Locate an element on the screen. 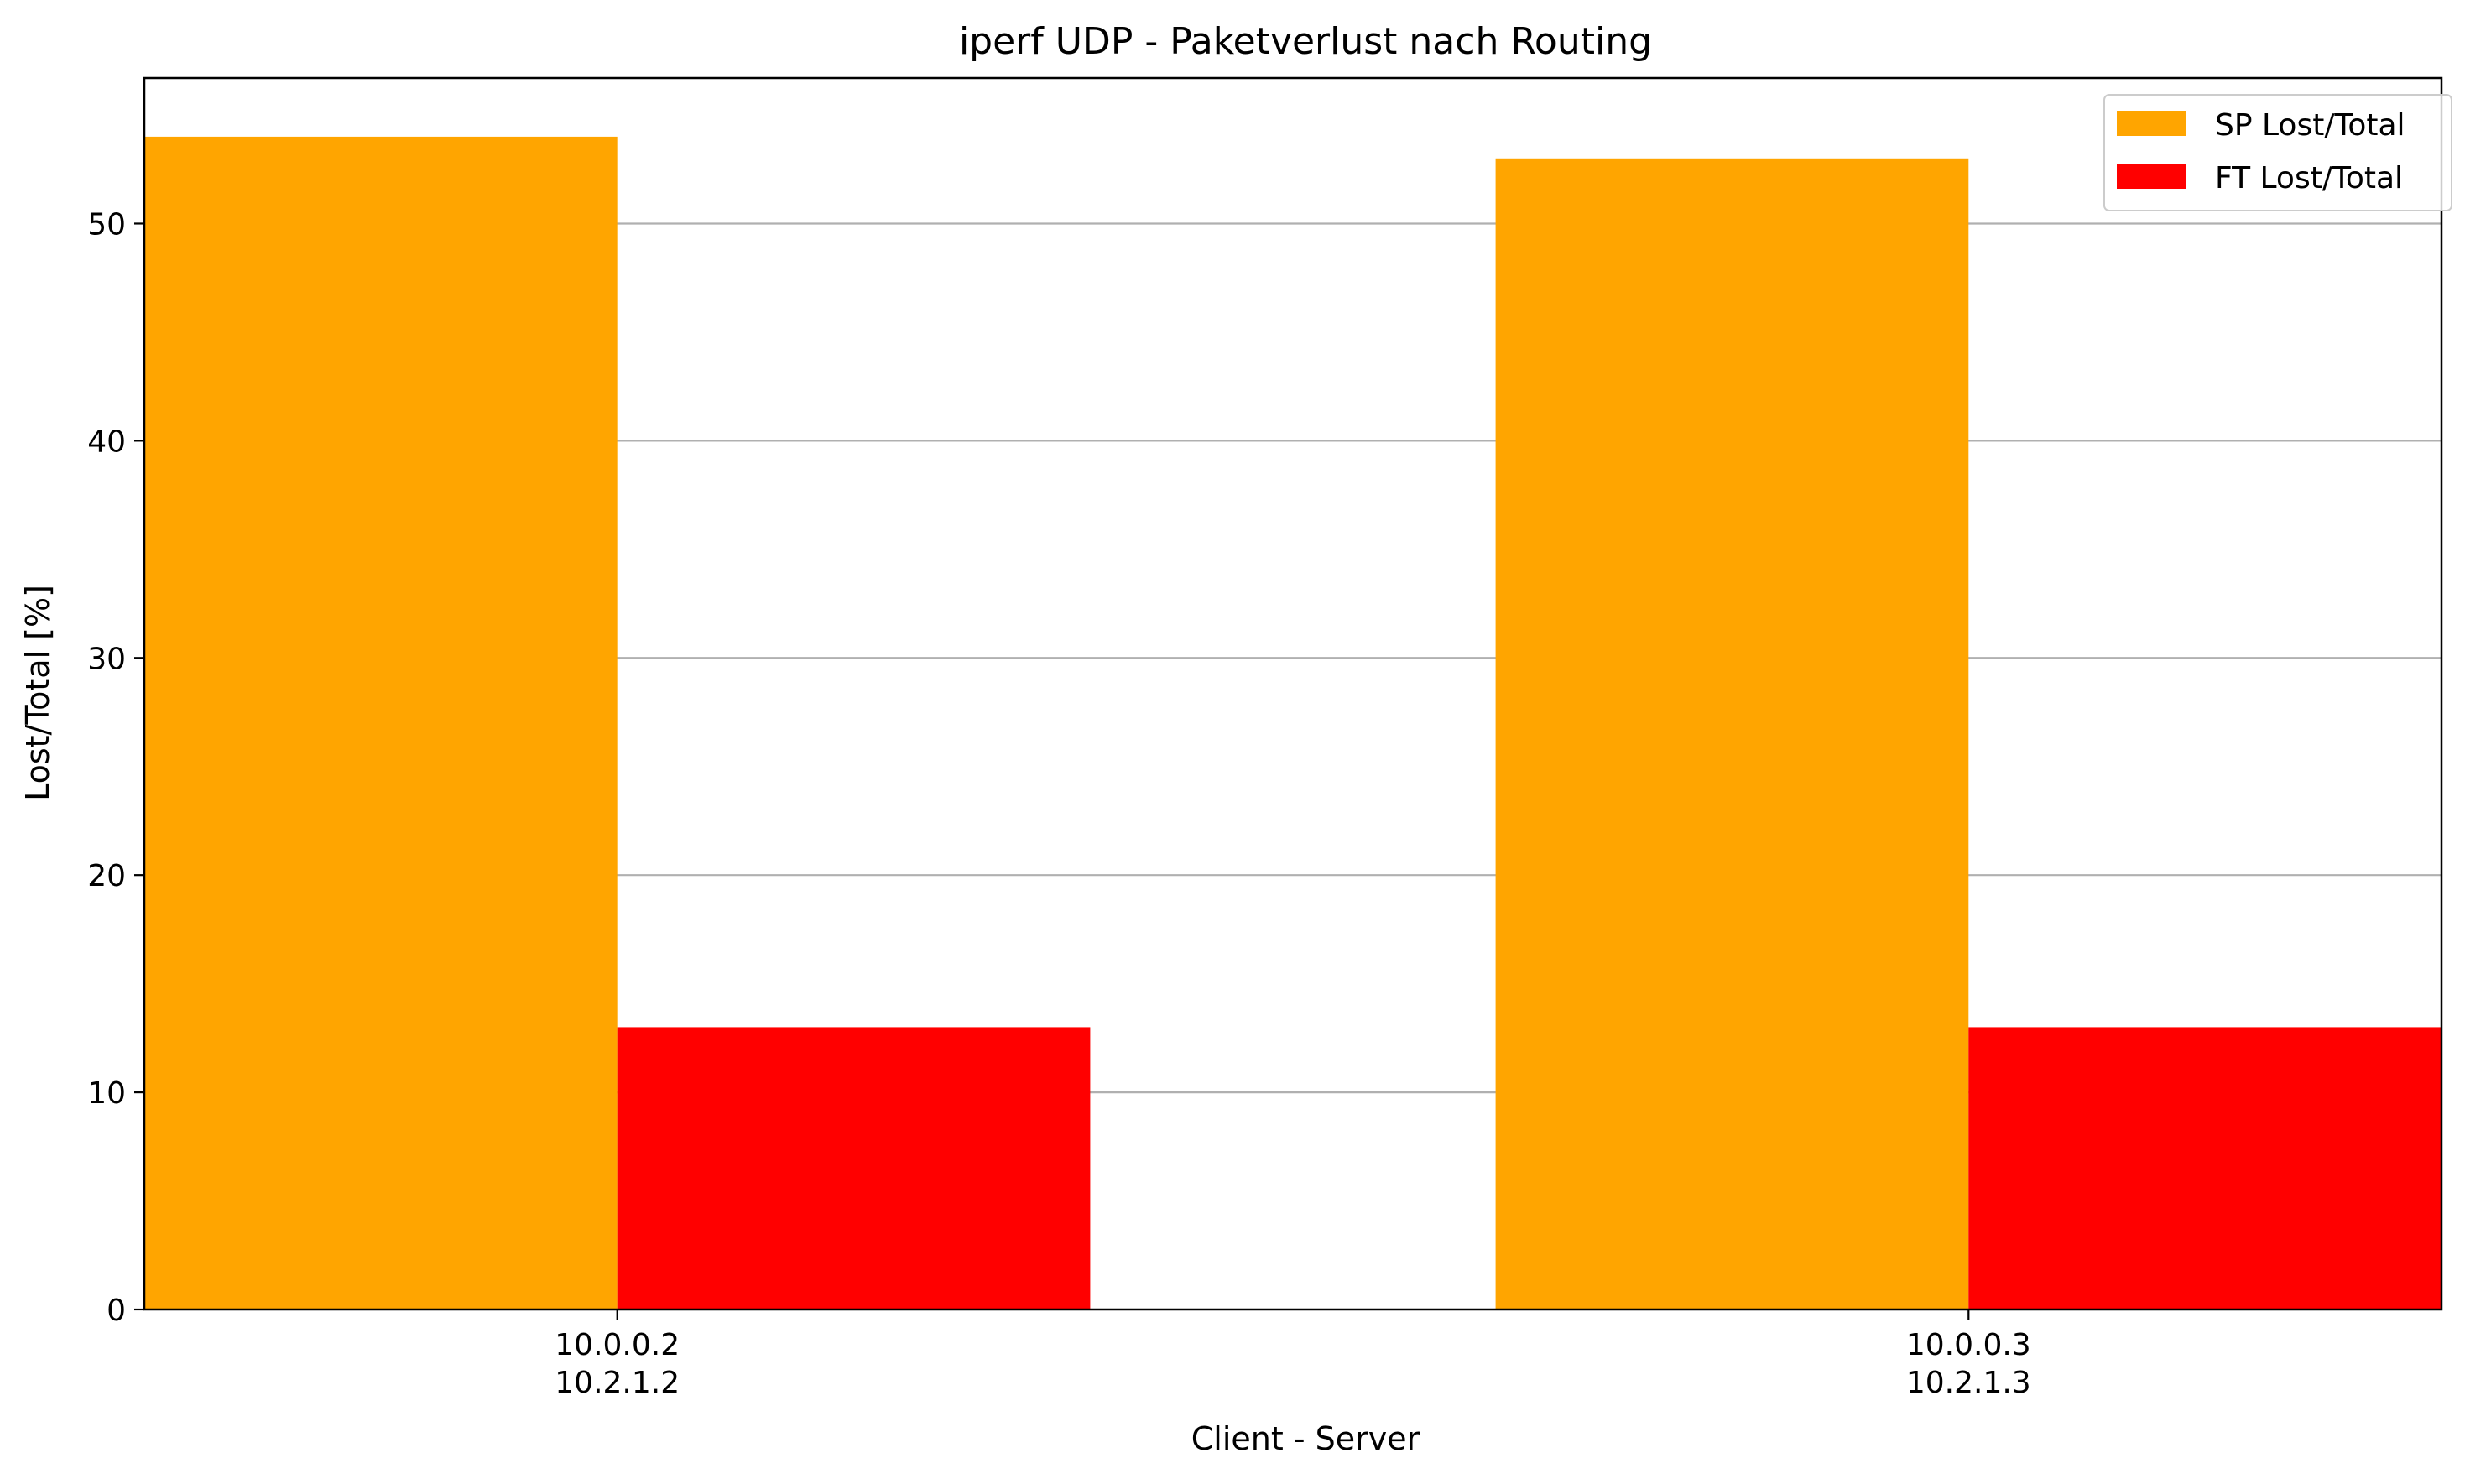  x-tick-label: 10.2.1.3 is located at coordinates (1969, 1383).